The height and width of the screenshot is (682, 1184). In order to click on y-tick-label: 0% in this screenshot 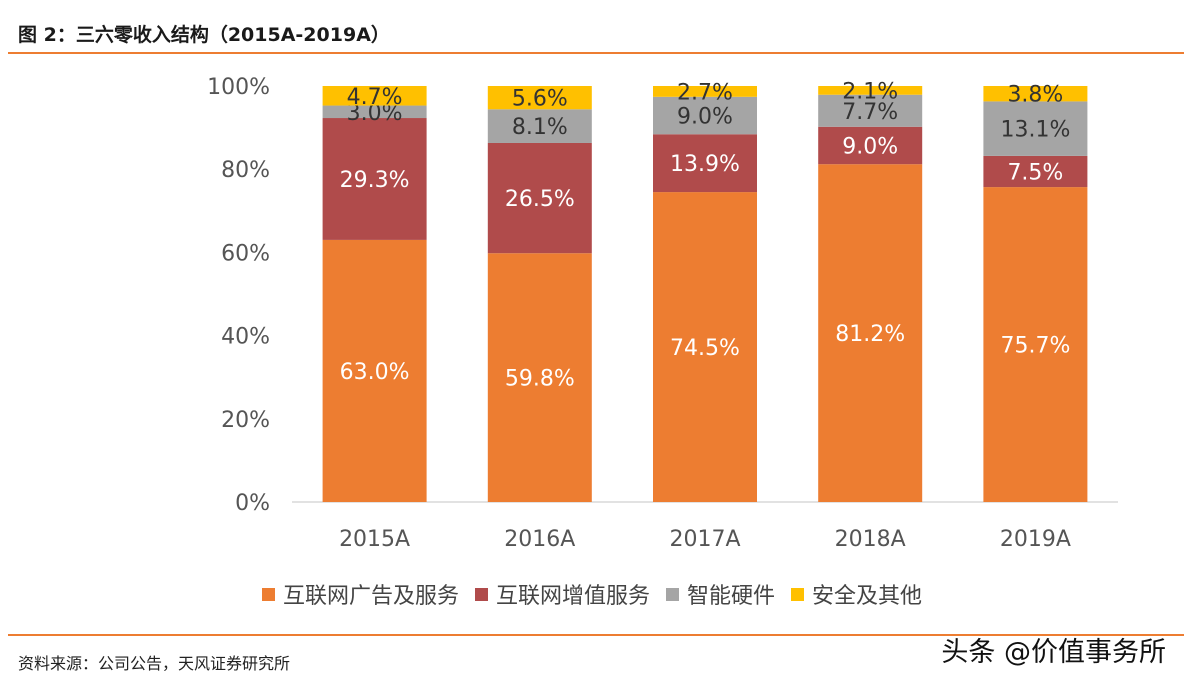, I will do `click(252, 503)`.